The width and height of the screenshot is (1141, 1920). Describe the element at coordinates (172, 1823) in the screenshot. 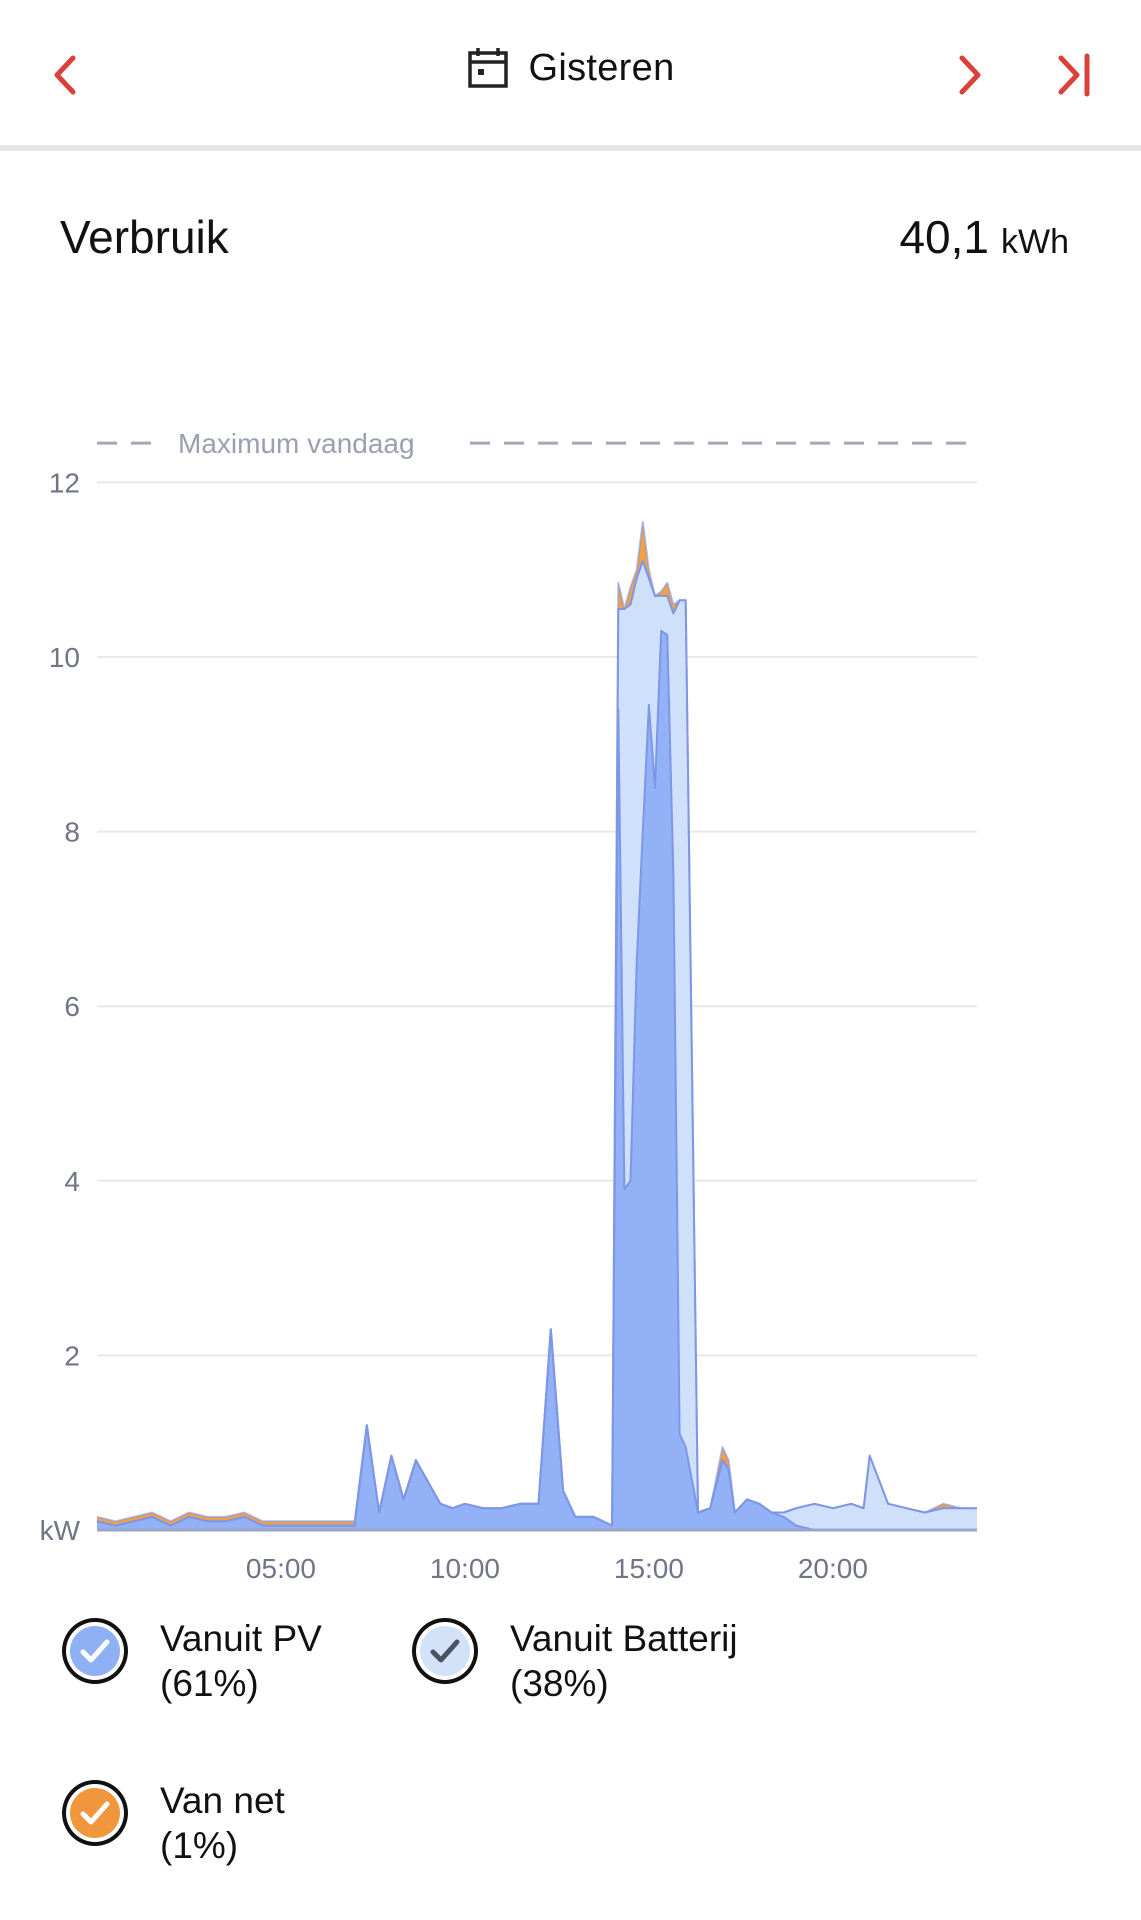

I see `legend-item-grid: Van net (1%)` at that location.